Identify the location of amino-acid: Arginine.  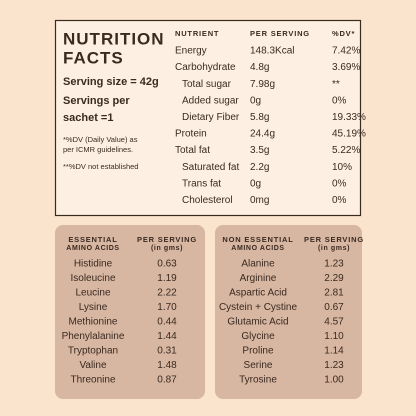
(258, 278).